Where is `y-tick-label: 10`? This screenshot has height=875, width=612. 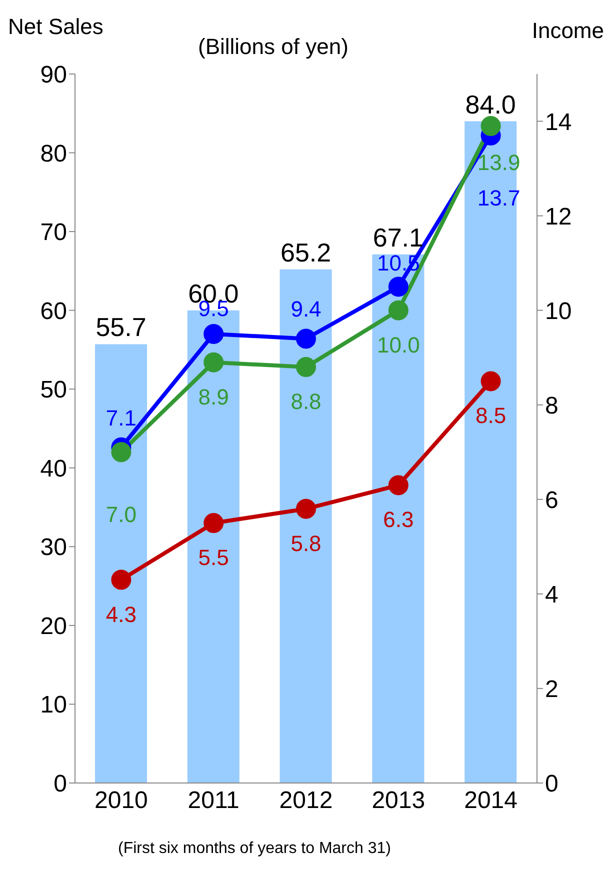
y-tick-label: 10 is located at coordinates (53, 705).